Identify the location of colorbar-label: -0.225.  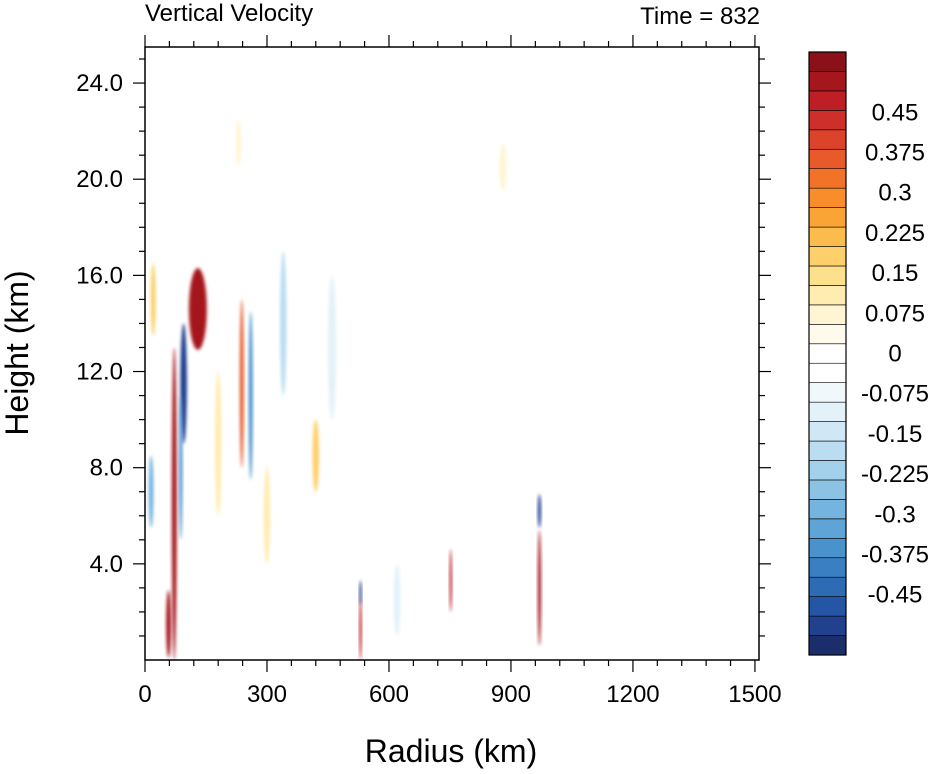
(895, 474).